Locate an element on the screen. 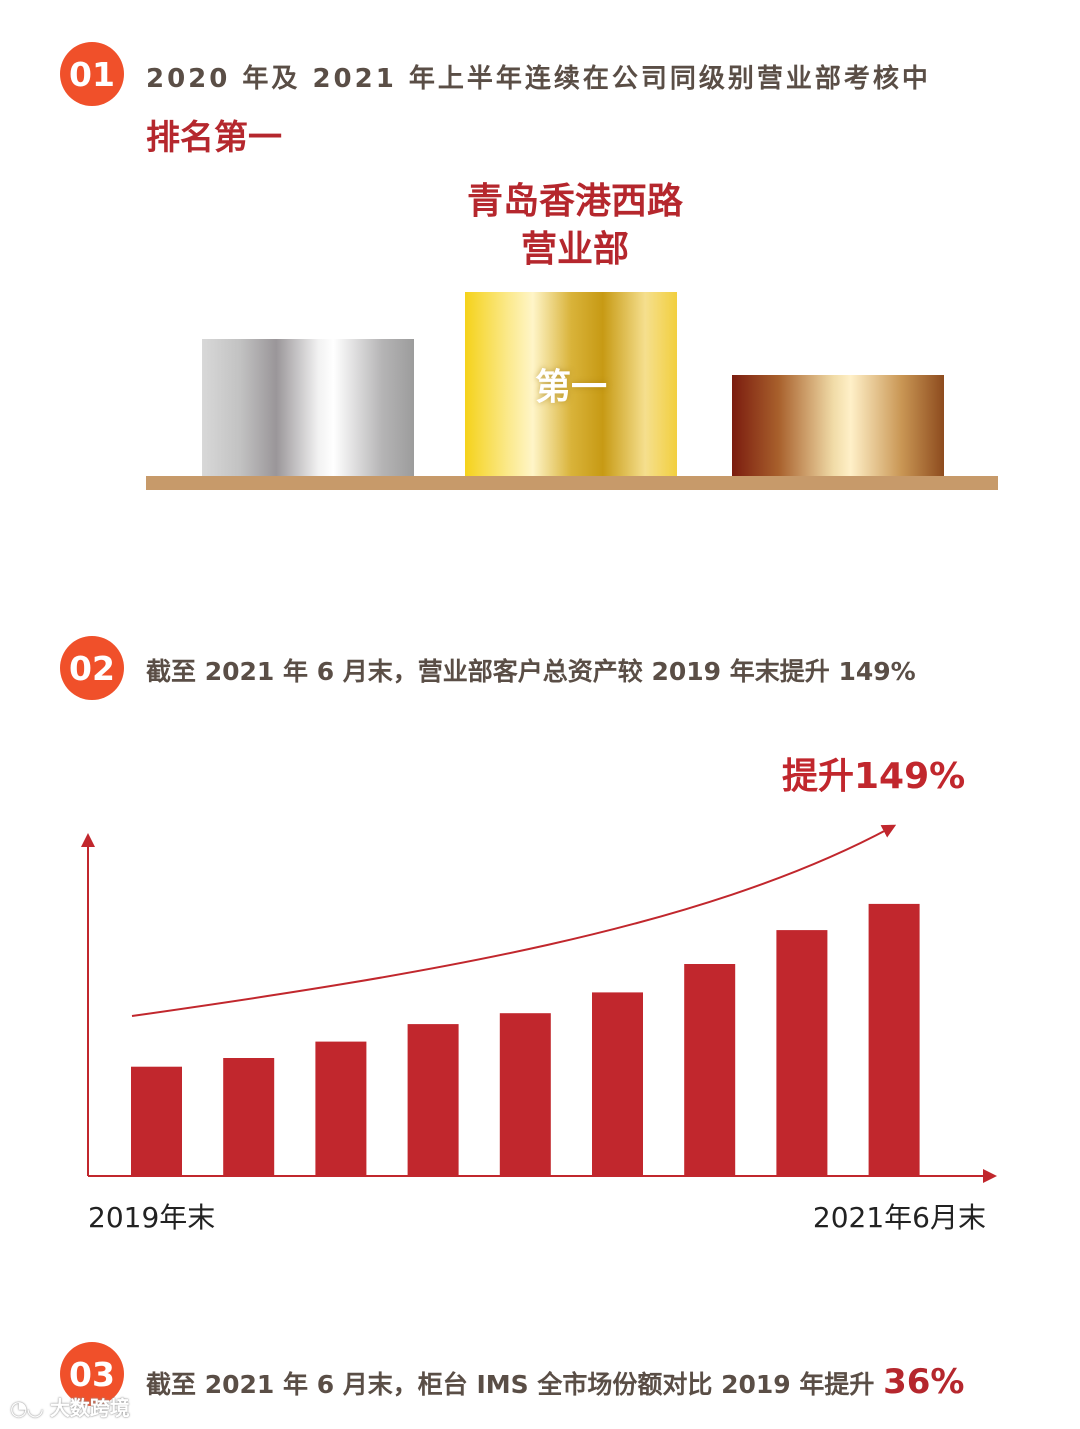 The height and width of the screenshot is (1429, 1080). section-number-badge-01: 01 is located at coordinates (92, 74).